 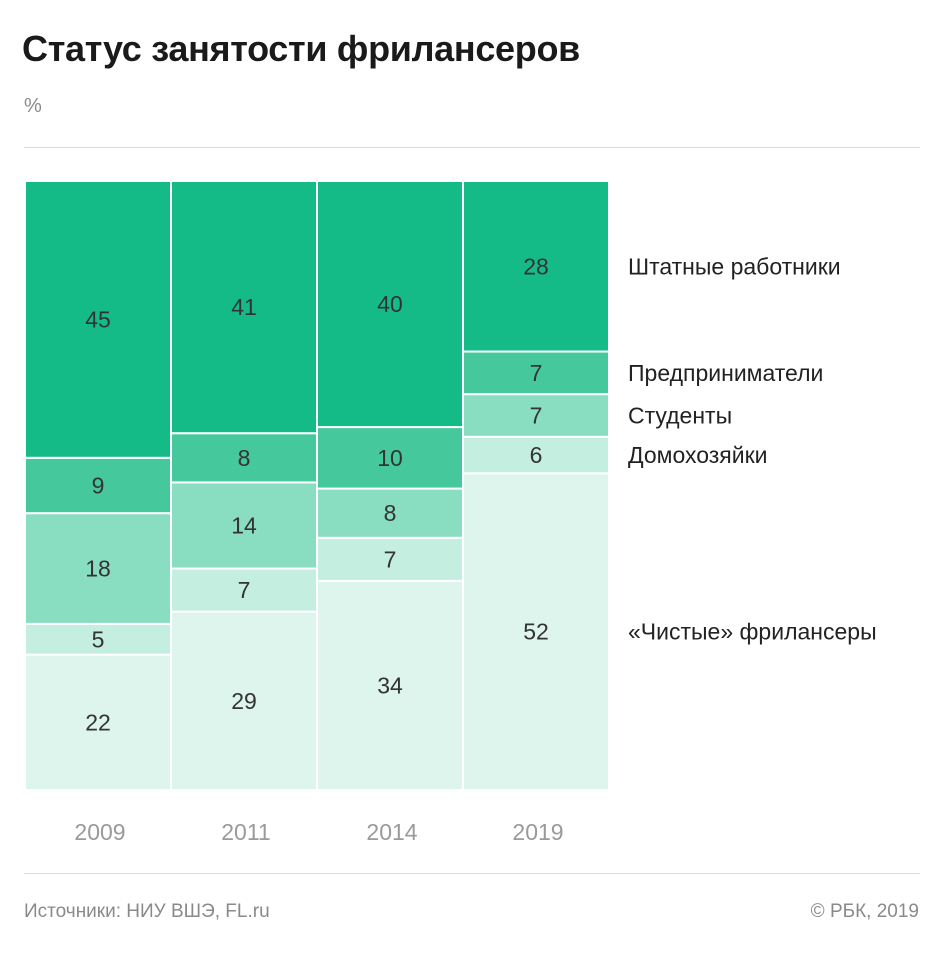 I want to click on data-label-2014-чистые-фрилансеры: 34, so click(x=390, y=685).